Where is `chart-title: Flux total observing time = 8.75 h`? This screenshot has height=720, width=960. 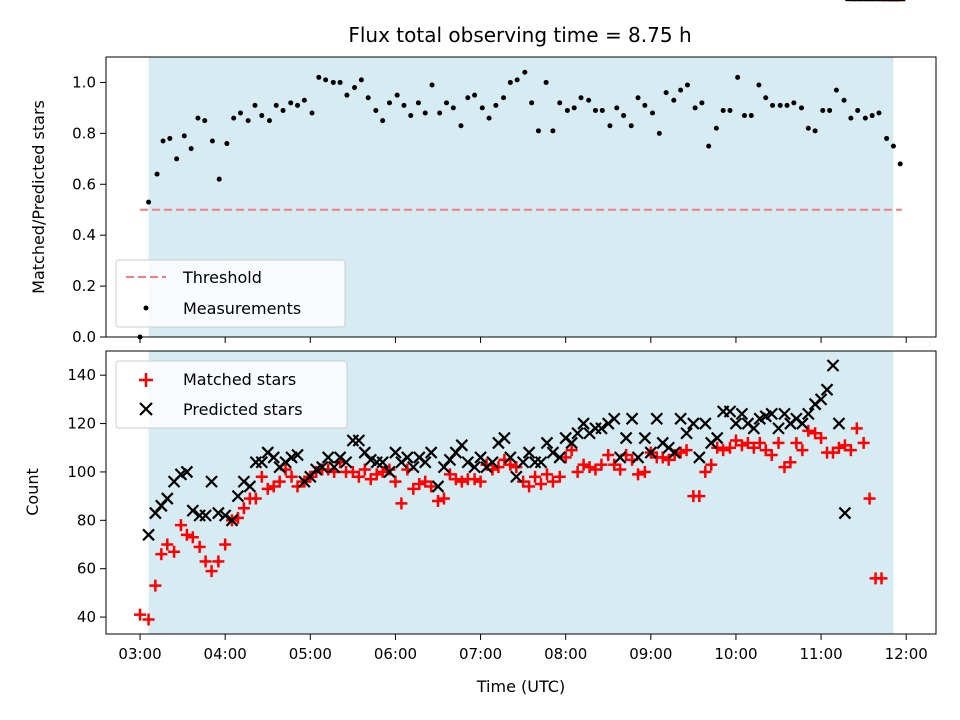 chart-title: Flux total observing time = 8.75 h is located at coordinates (519, 35).